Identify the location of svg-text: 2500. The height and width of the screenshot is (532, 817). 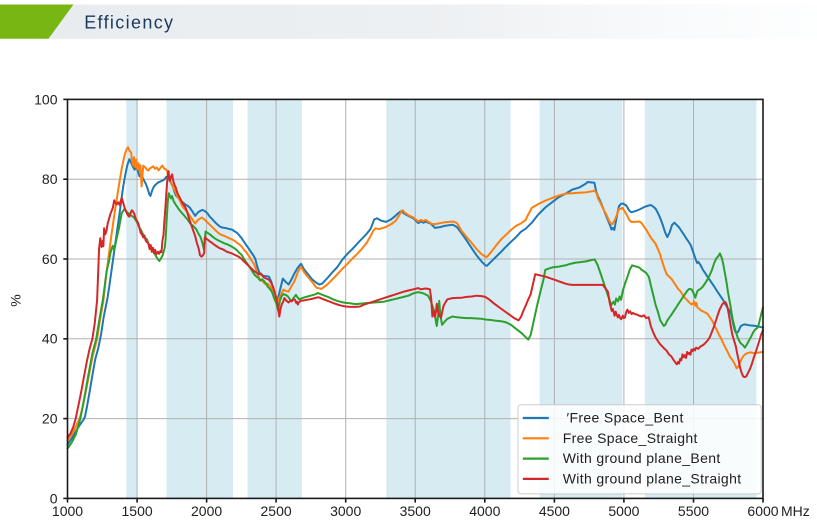
(276, 511).